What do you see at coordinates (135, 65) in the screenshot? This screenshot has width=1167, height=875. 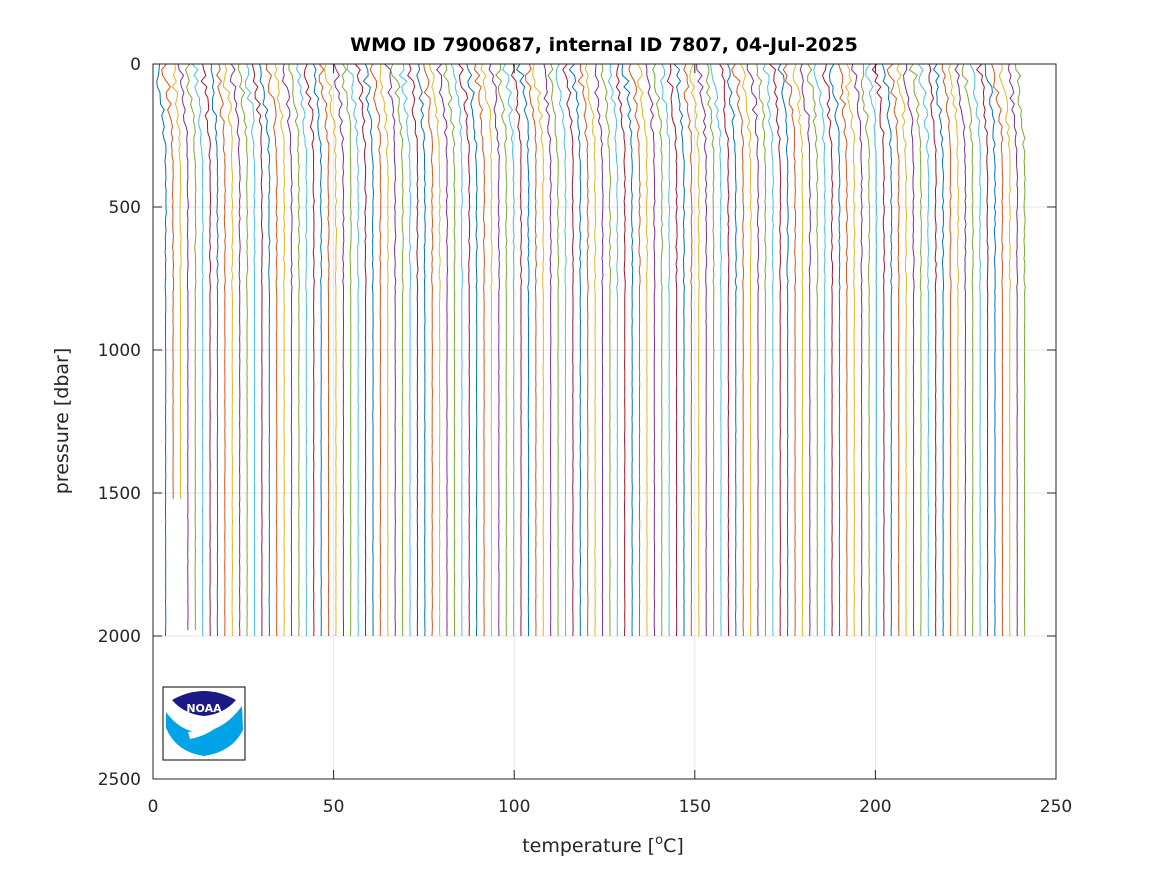 I see `y-tick-label: 0` at bounding box center [135, 65].